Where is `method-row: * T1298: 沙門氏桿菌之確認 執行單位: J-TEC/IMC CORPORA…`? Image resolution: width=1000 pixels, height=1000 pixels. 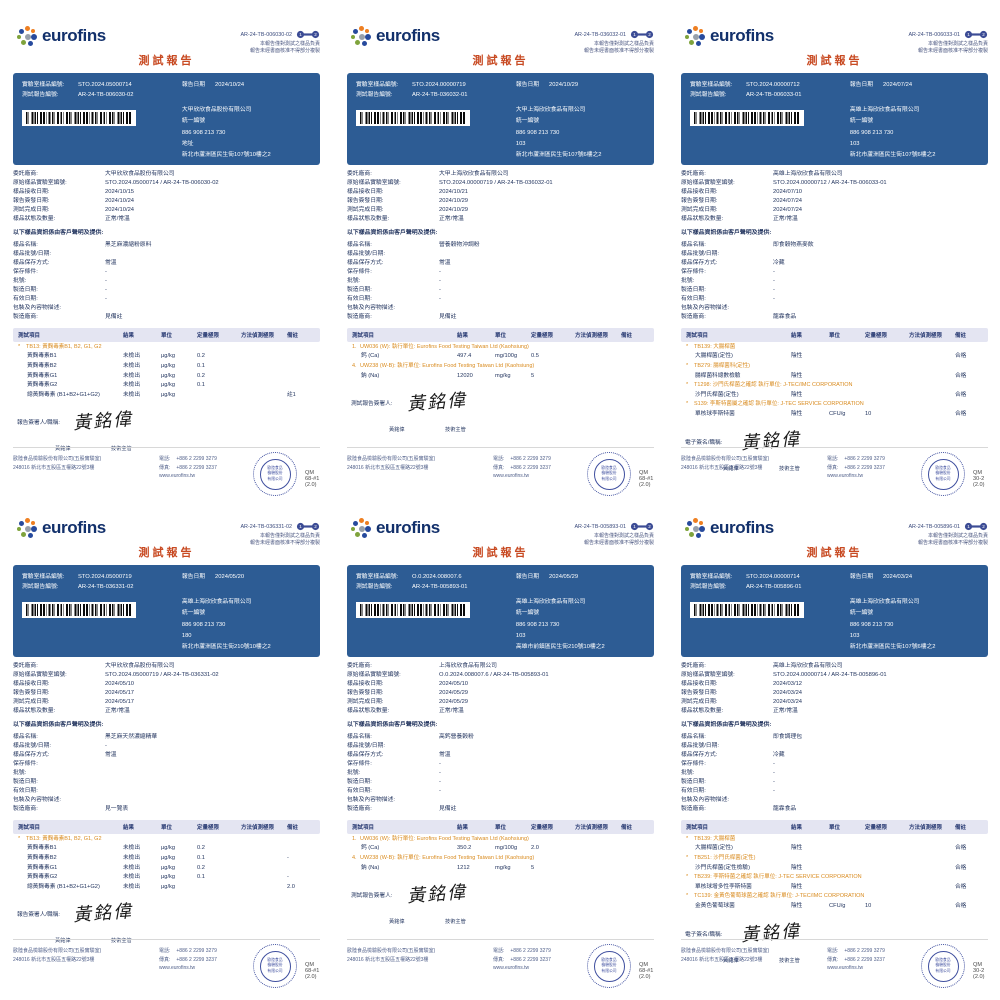
method-row: * T1298: 沙門氏桿菌之確認 執行單位: J-TEC/IMC CORPORA… is located at coordinates (834, 385).